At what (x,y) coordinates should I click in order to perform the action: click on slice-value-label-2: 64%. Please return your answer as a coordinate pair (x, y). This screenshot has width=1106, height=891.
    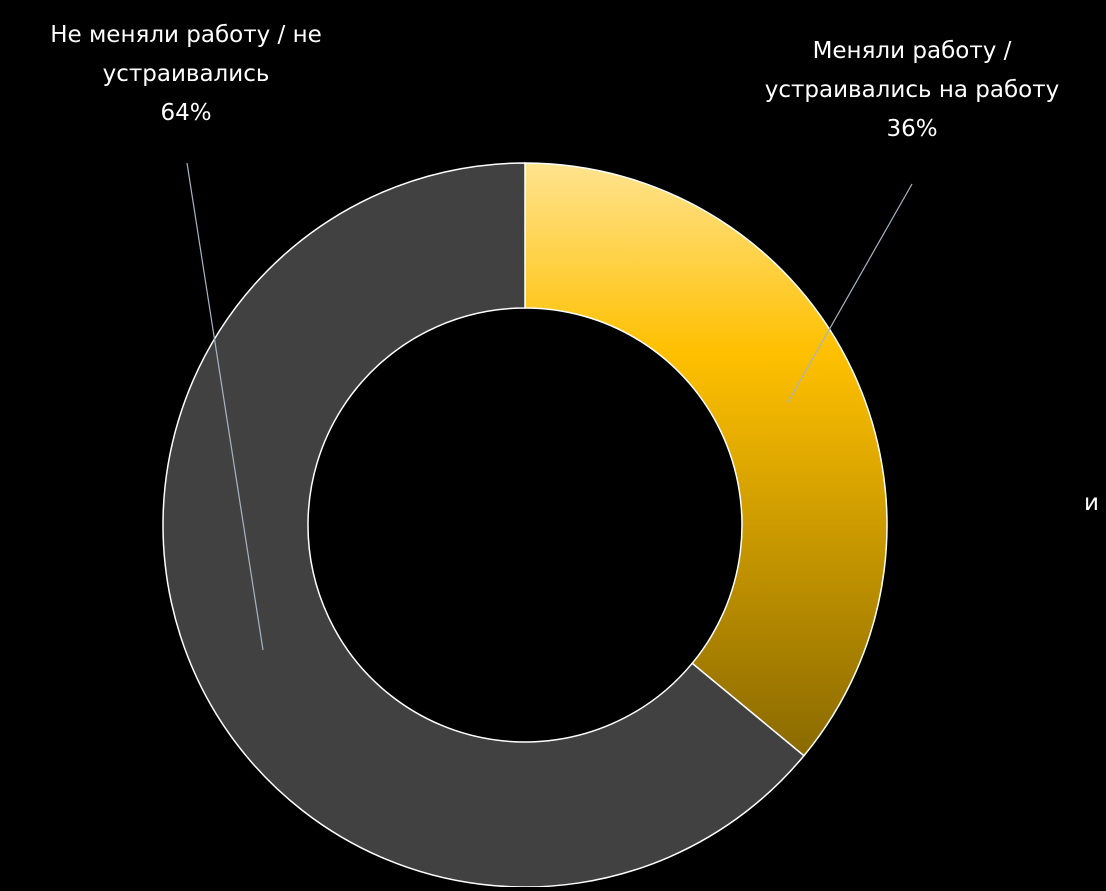
    Looking at the image, I should click on (185, 113).